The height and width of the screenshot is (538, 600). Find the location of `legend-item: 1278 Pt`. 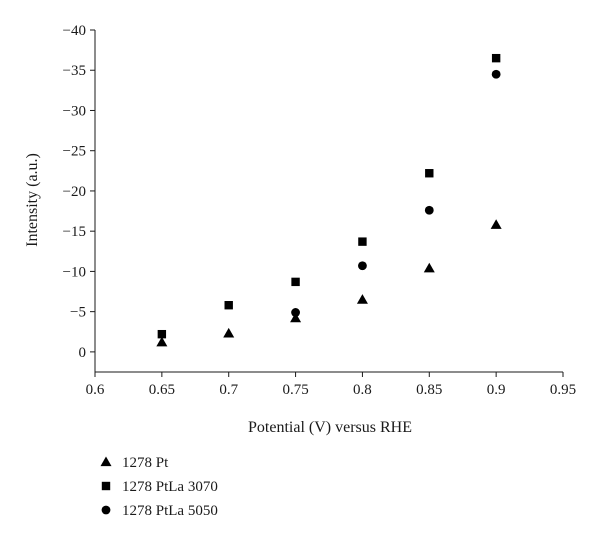

legend-item: 1278 Pt is located at coordinates (134, 463).